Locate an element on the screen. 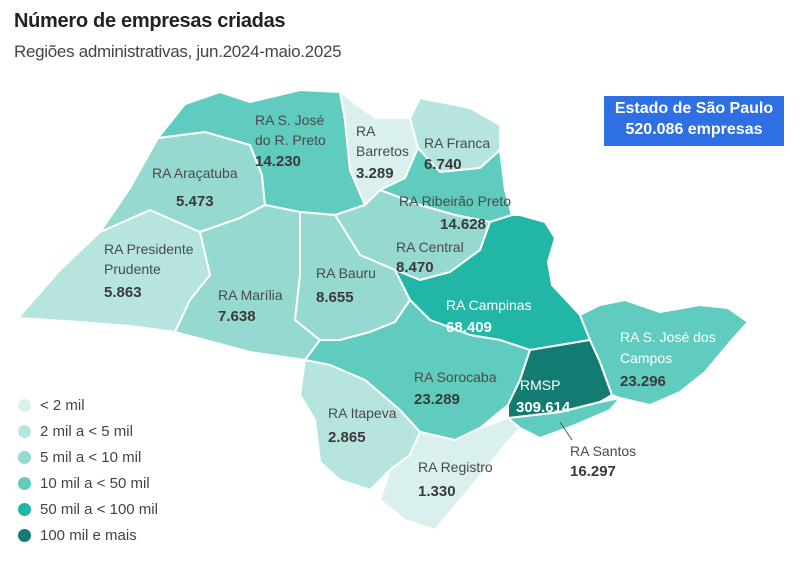 This screenshot has height=583, width=800. legend-item: 10 mil a < 50 mil is located at coordinates (88, 483).